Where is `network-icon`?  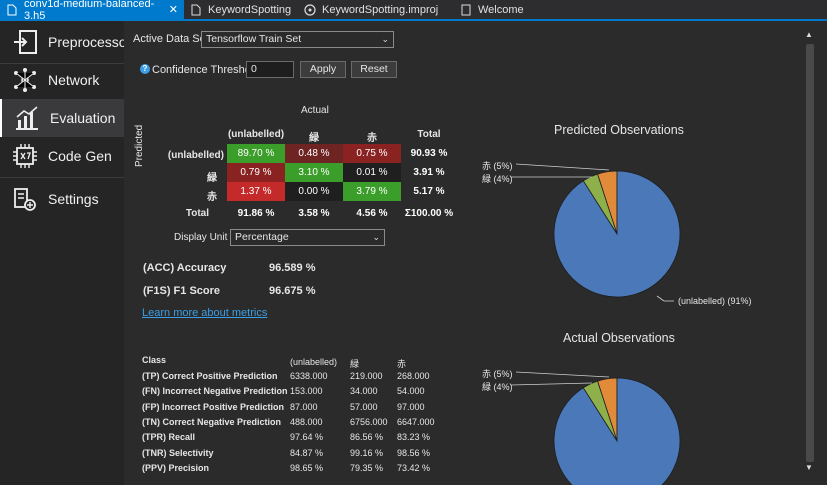
network-icon is located at coordinates (25, 80).